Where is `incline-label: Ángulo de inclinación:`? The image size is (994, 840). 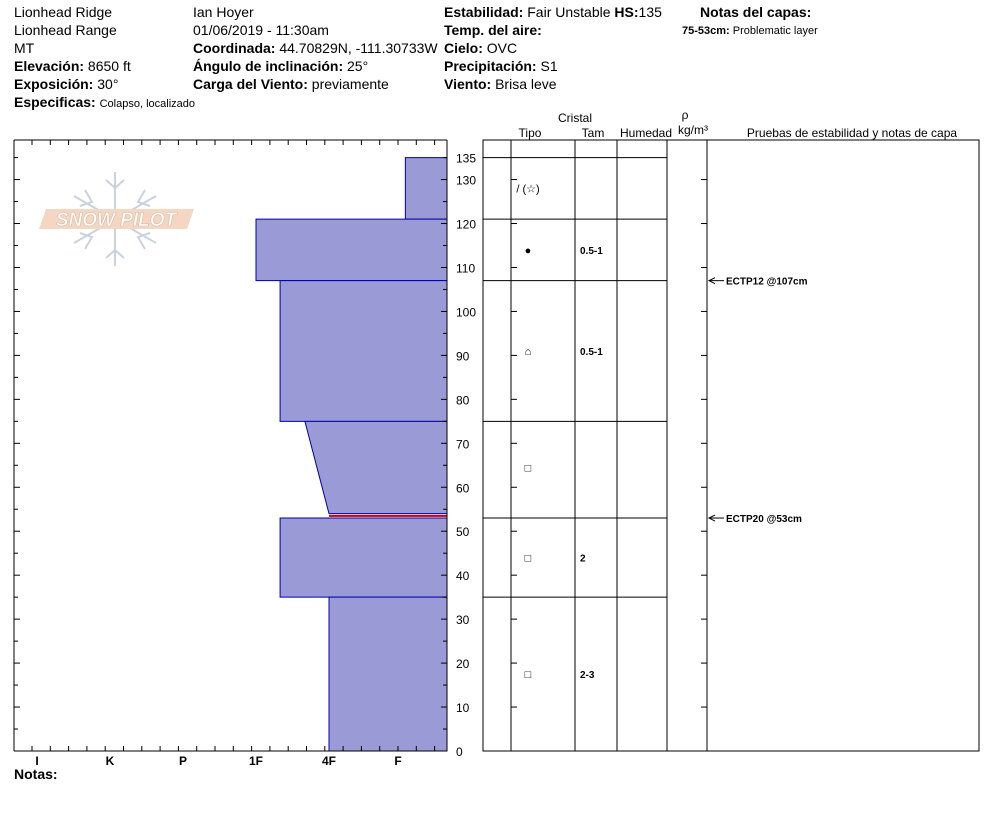
incline-label: Ángulo de inclinación: is located at coordinates (268, 66).